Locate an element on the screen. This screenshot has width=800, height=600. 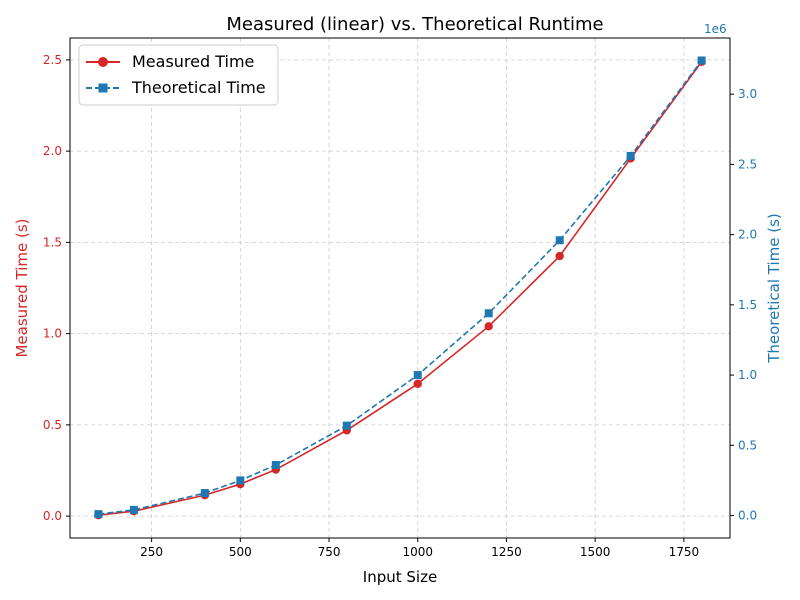
y-left-tick-label: 2.0 is located at coordinates (52, 151).